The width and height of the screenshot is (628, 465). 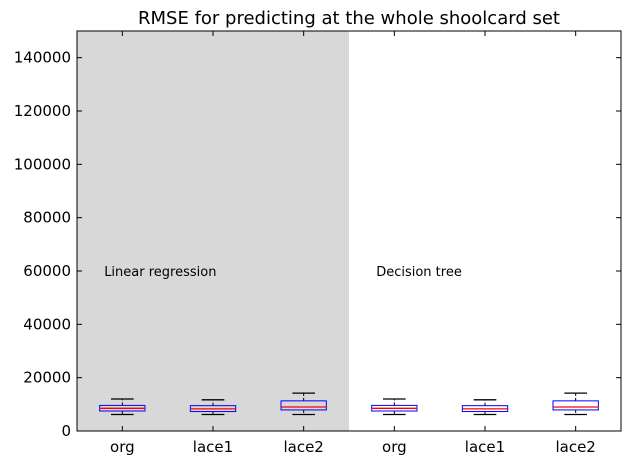 What do you see at coordinates (349, 404) in the screenshot?
I see `box-plots` at bounding box center [349, 404].